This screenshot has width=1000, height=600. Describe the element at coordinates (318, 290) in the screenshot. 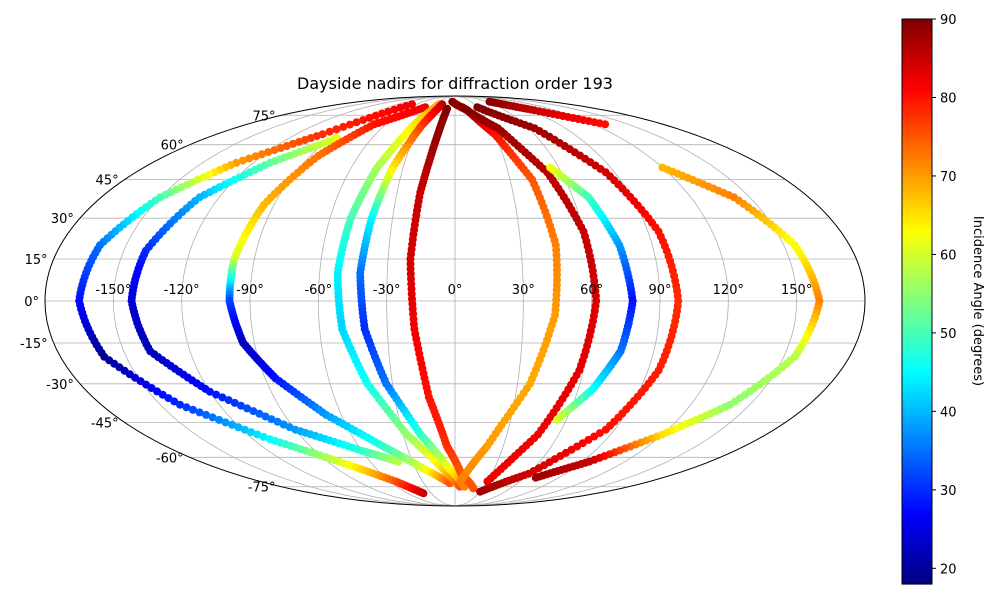

I see `longitude-tick-label: -60°` at that location.